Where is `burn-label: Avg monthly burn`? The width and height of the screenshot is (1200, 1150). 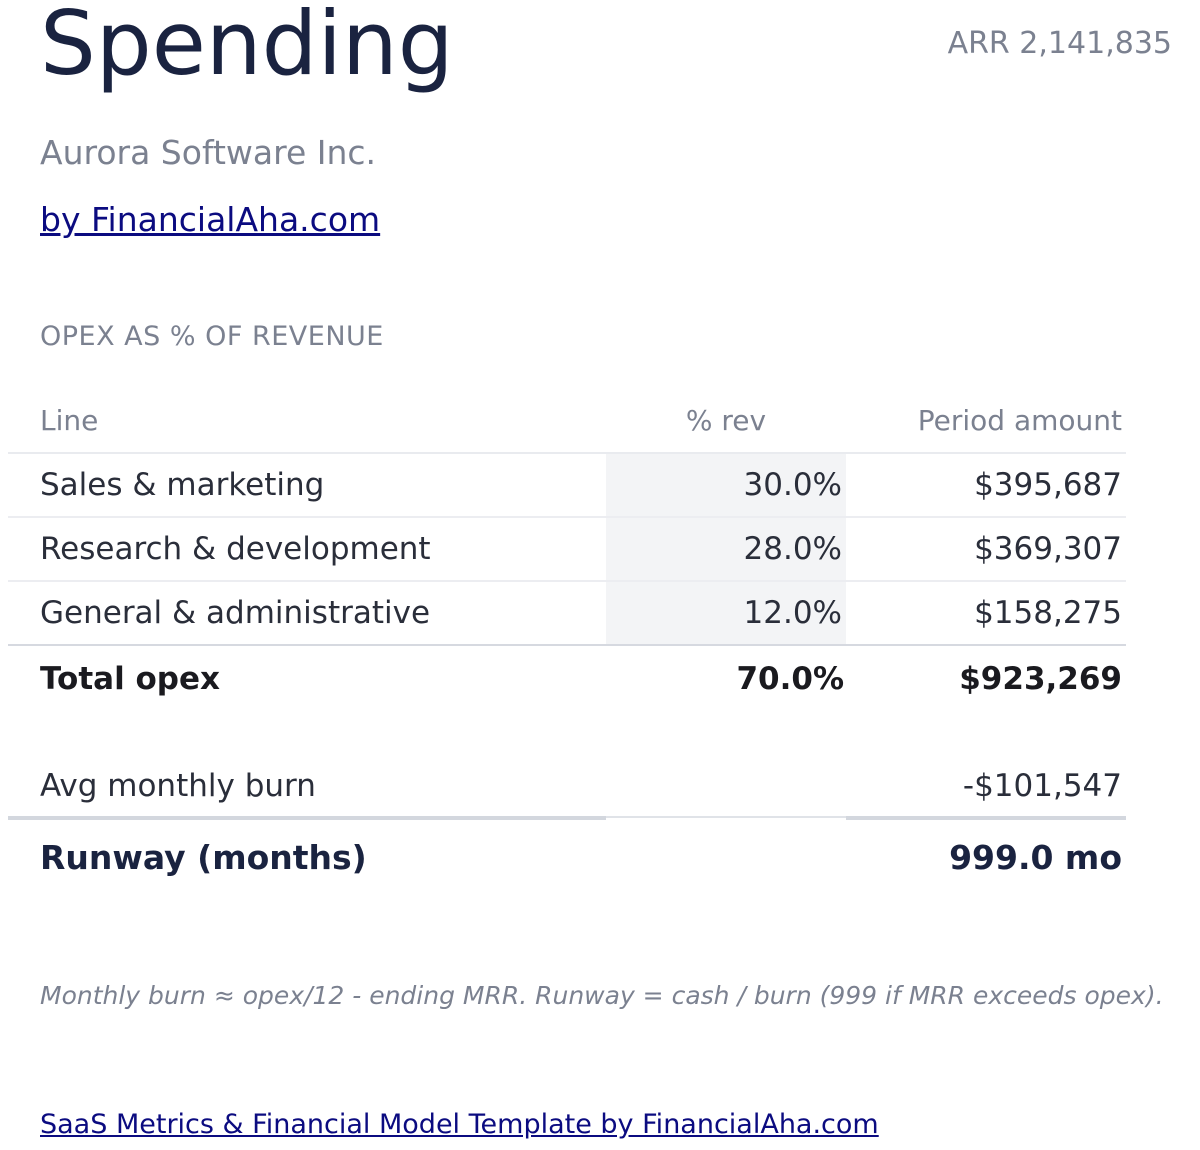
burn-label: Avg monthly burn is located at coordinates (178, 786).